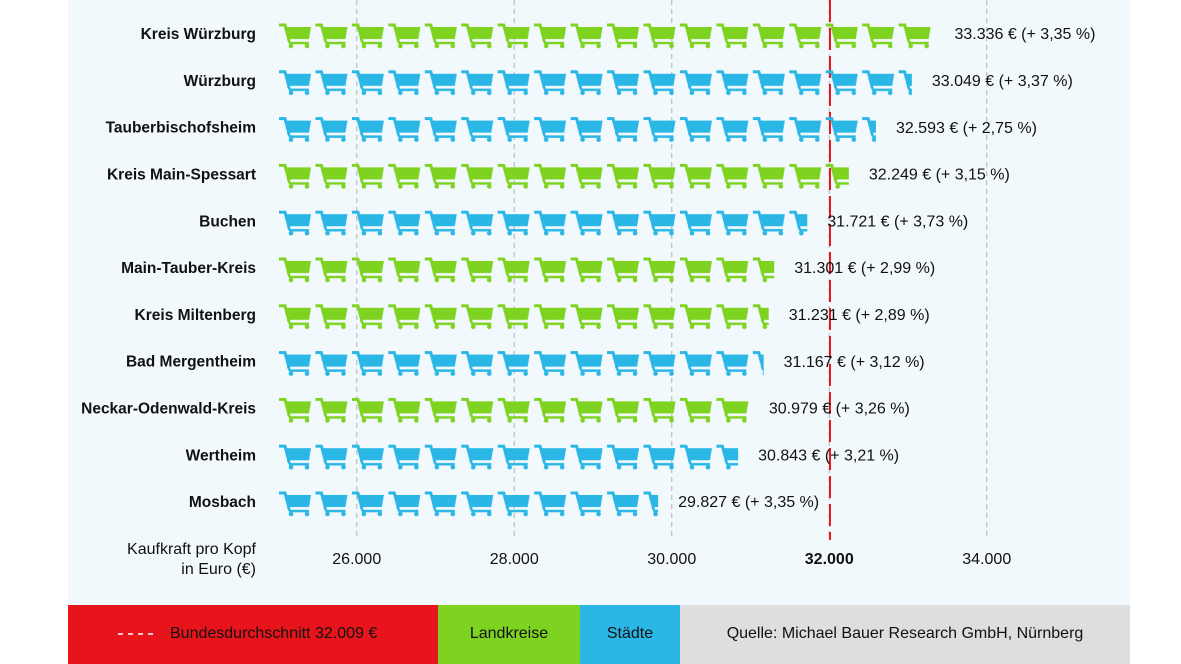  I want to click on category-label: Kreis Würzburg, so click(198, 34).